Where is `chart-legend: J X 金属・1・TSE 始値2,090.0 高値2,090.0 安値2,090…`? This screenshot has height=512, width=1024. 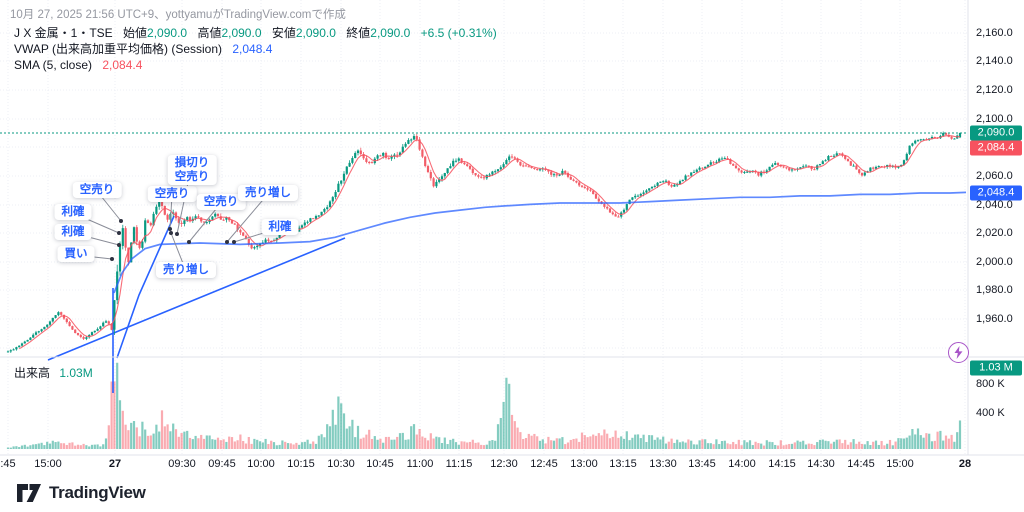
chart-legend: J X 金属・1・TSE 始値2,090.0 高値2,090.0 安値2,090… is located at coordinates (255, 50).